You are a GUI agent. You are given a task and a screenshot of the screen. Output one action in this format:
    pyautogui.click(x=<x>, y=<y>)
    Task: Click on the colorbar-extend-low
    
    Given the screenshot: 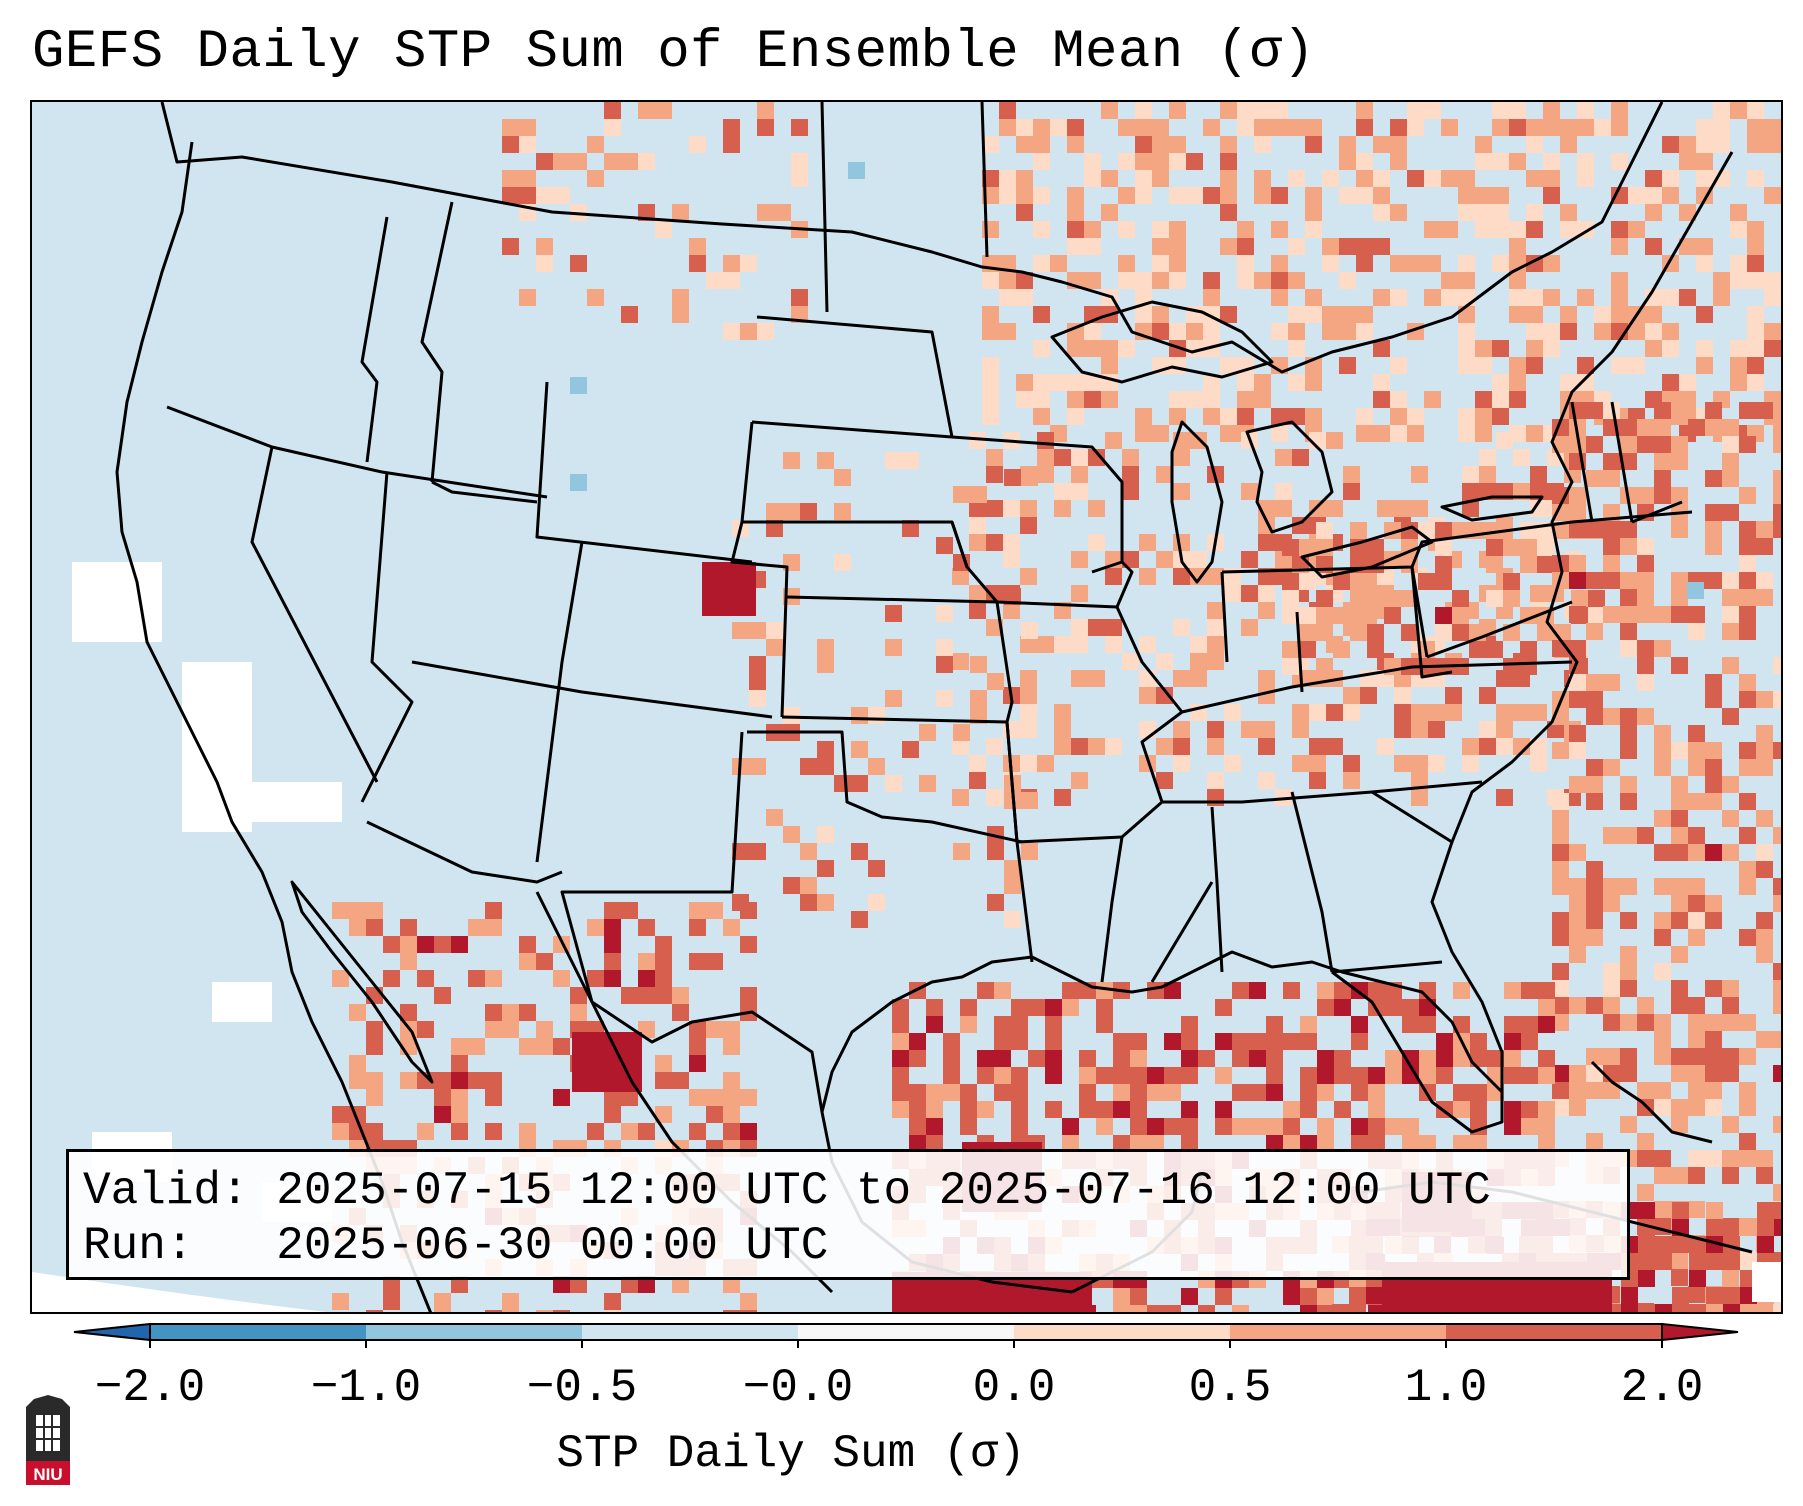 What is the action you would take?
    pyautogui.click(x=112, y=1332)
    